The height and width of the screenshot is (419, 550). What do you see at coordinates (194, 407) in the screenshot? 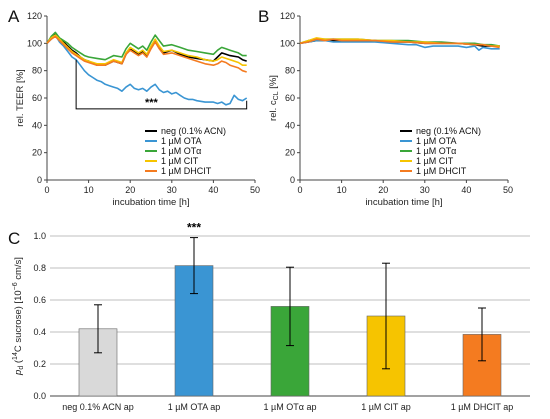
I see `x-category-label: 1 µM OTA ap` at bounding box center [194, 407].